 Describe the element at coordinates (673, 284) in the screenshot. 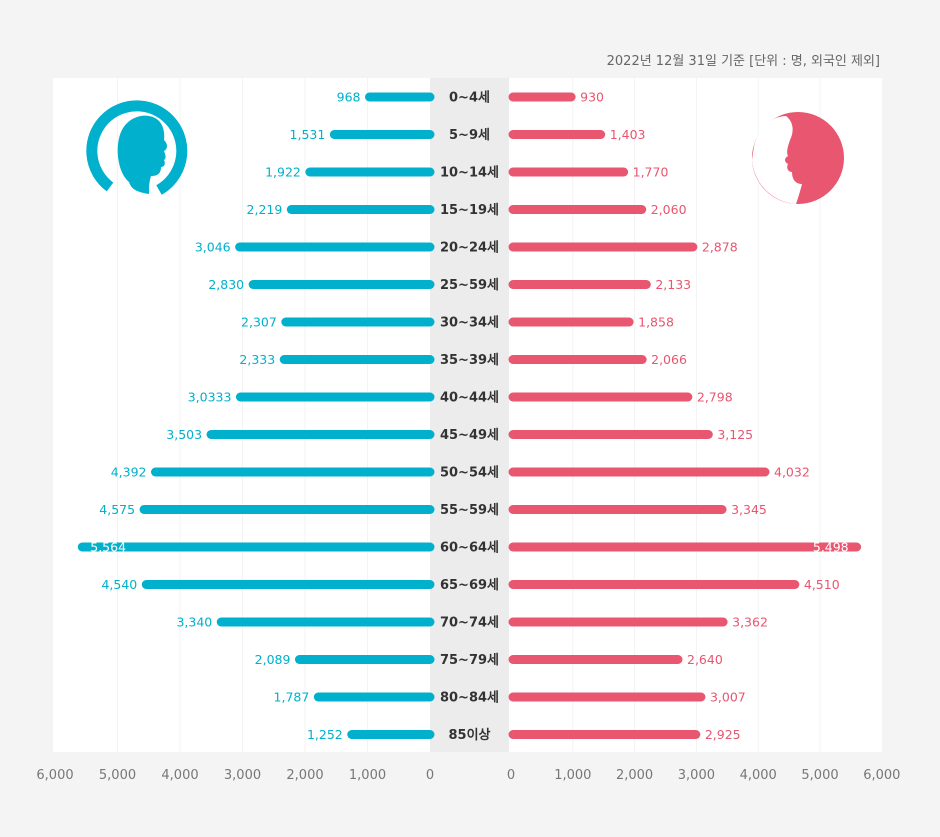

I see `female-value-label: 2,133` at that location.